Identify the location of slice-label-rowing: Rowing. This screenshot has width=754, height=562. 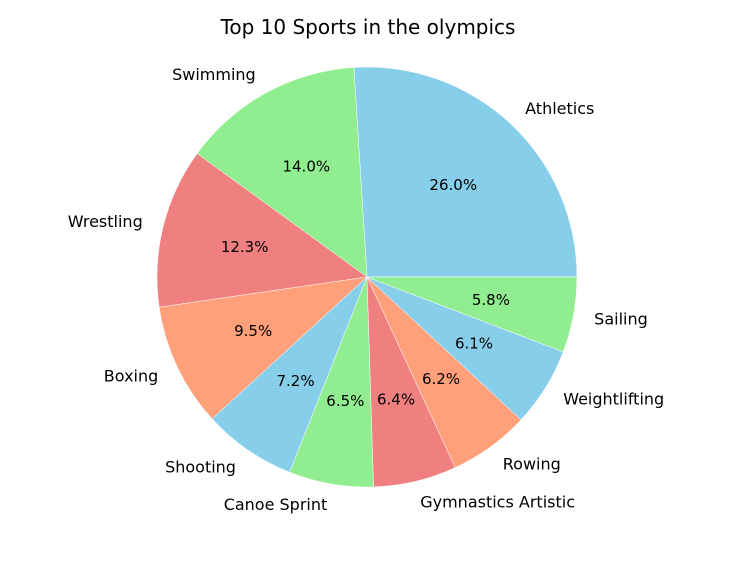
(532, 463).